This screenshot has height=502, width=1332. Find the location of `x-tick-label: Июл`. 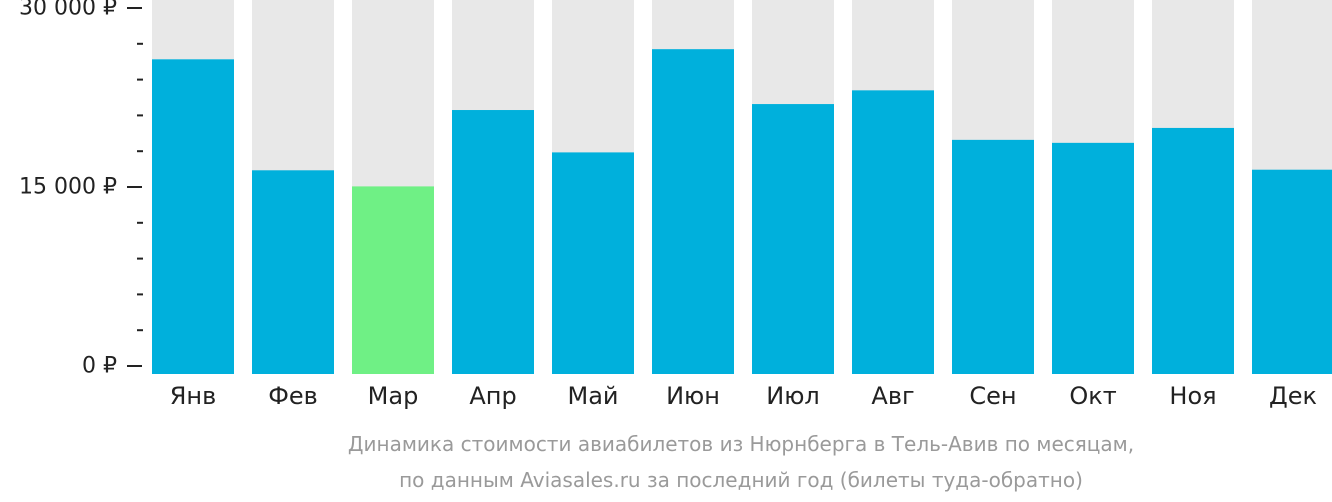

x-tick-label: Июл is located at coordinates (793, 396).